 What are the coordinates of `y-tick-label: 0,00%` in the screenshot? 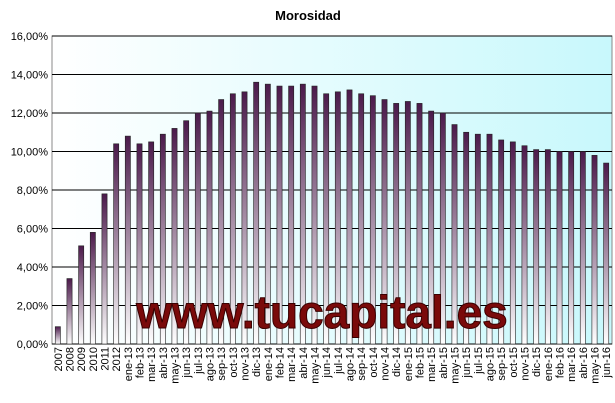 It's located at (32, 345).